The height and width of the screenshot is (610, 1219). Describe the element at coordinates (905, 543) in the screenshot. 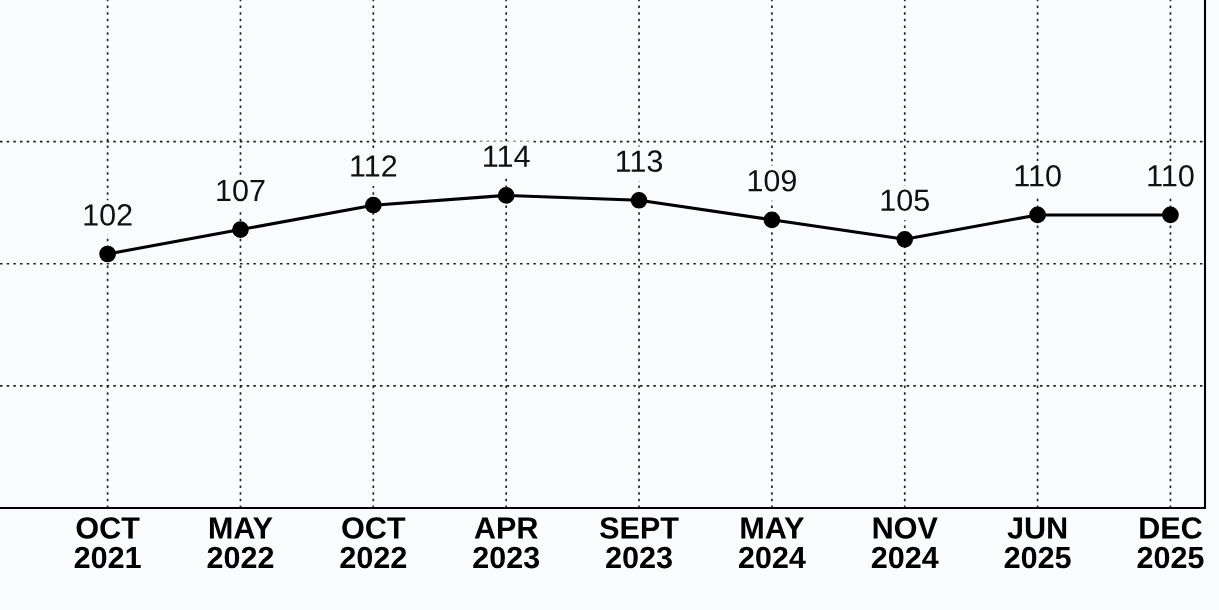

I see `x-tick-label: NOV 2024` at that location.